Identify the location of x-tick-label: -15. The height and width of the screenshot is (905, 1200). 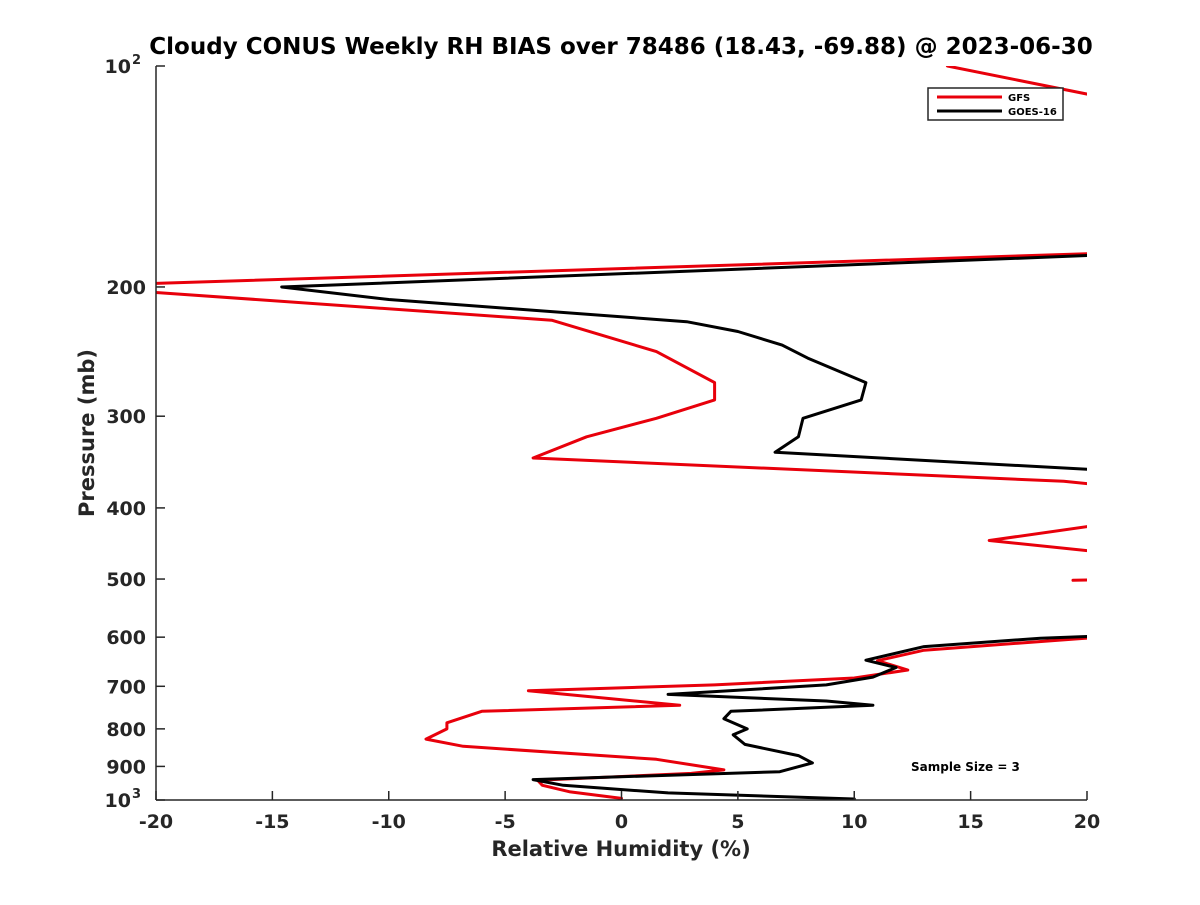
(272, 822).